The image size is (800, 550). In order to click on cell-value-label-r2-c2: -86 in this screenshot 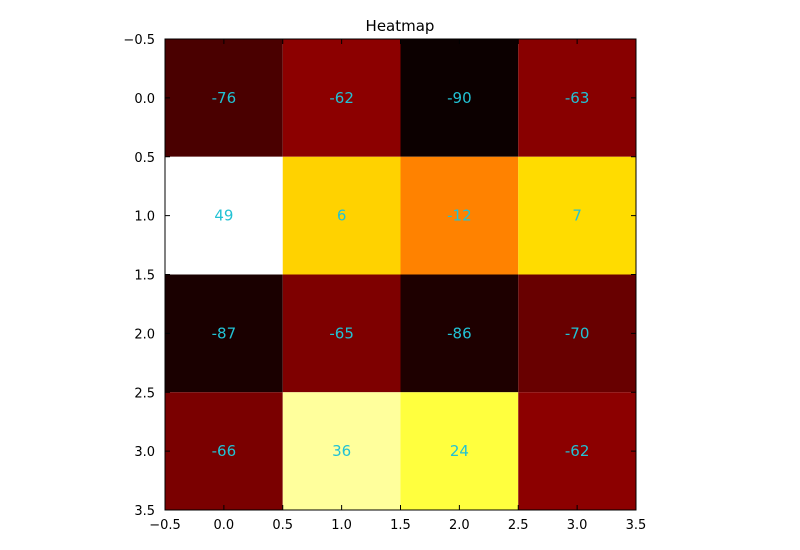, I will do `click(459, 333)`.